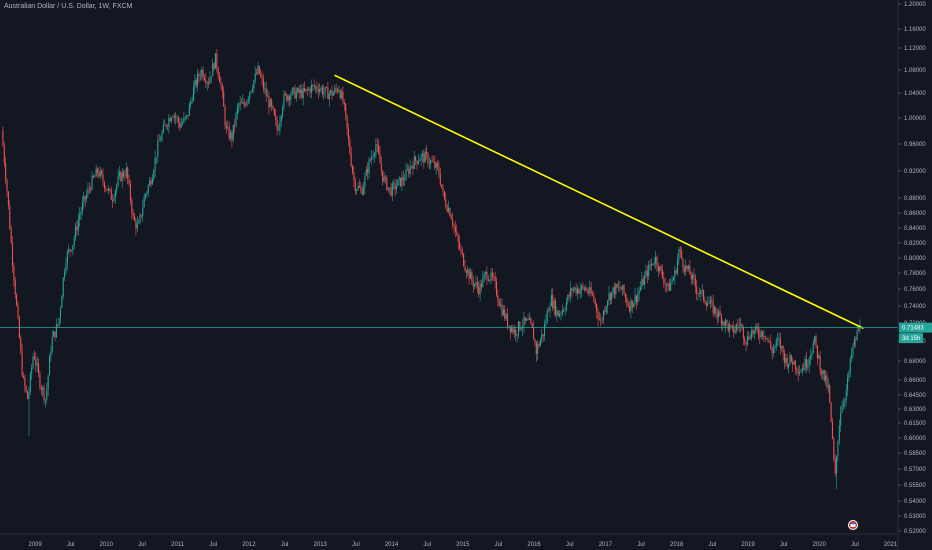 The width and height of the screenshot is (932, 550). What do you see at coordinates (915, 5) in the screenshot?
I see `price-tick-label: 1.20000` at bounding box center [915, 5].